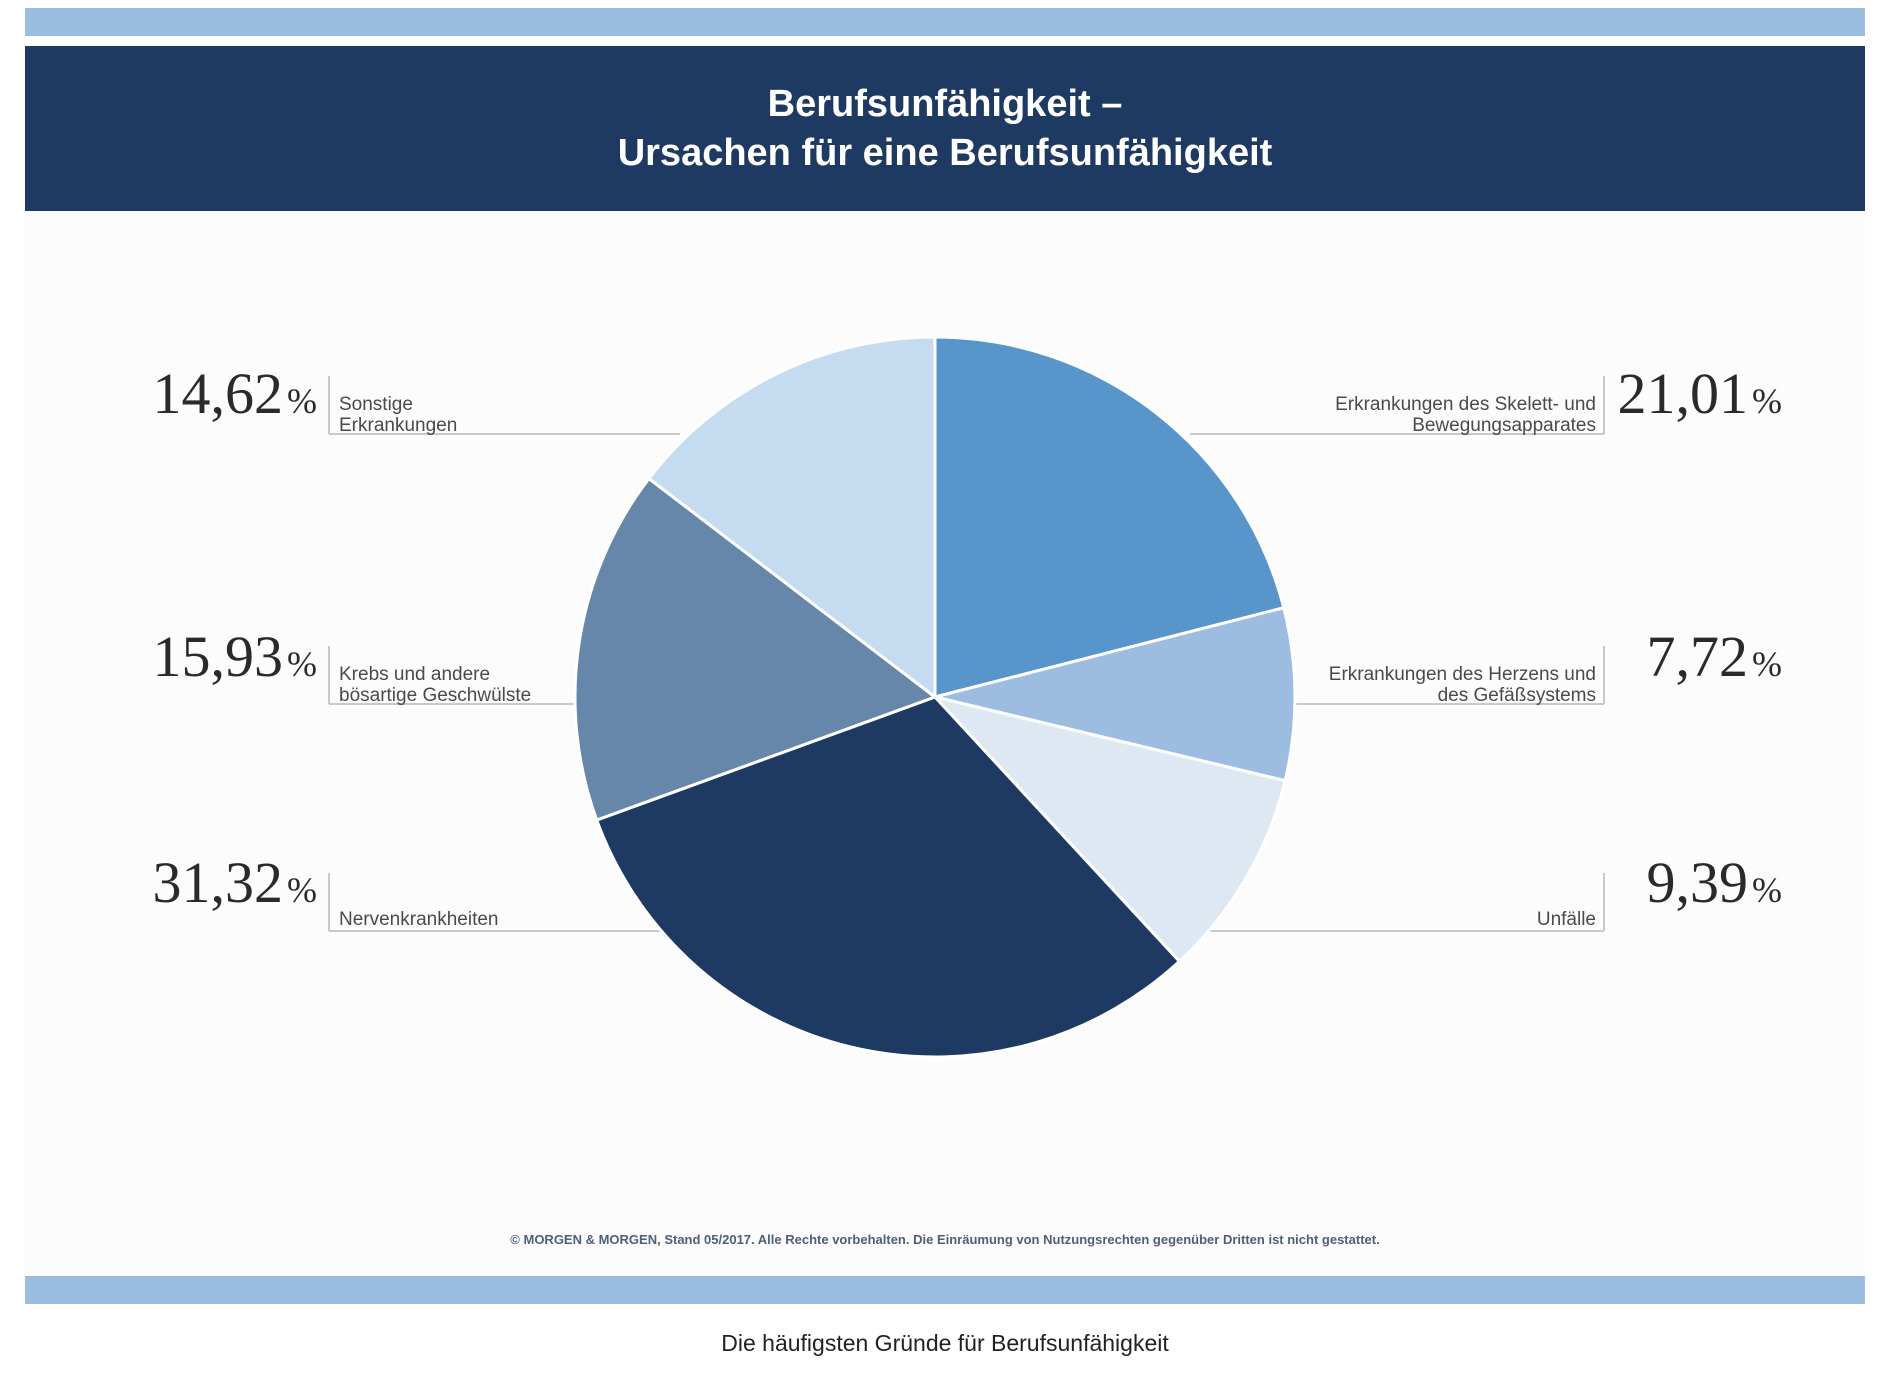  I want to click on pie-slice-sonstige-erkrankungen, so click(791, 518).